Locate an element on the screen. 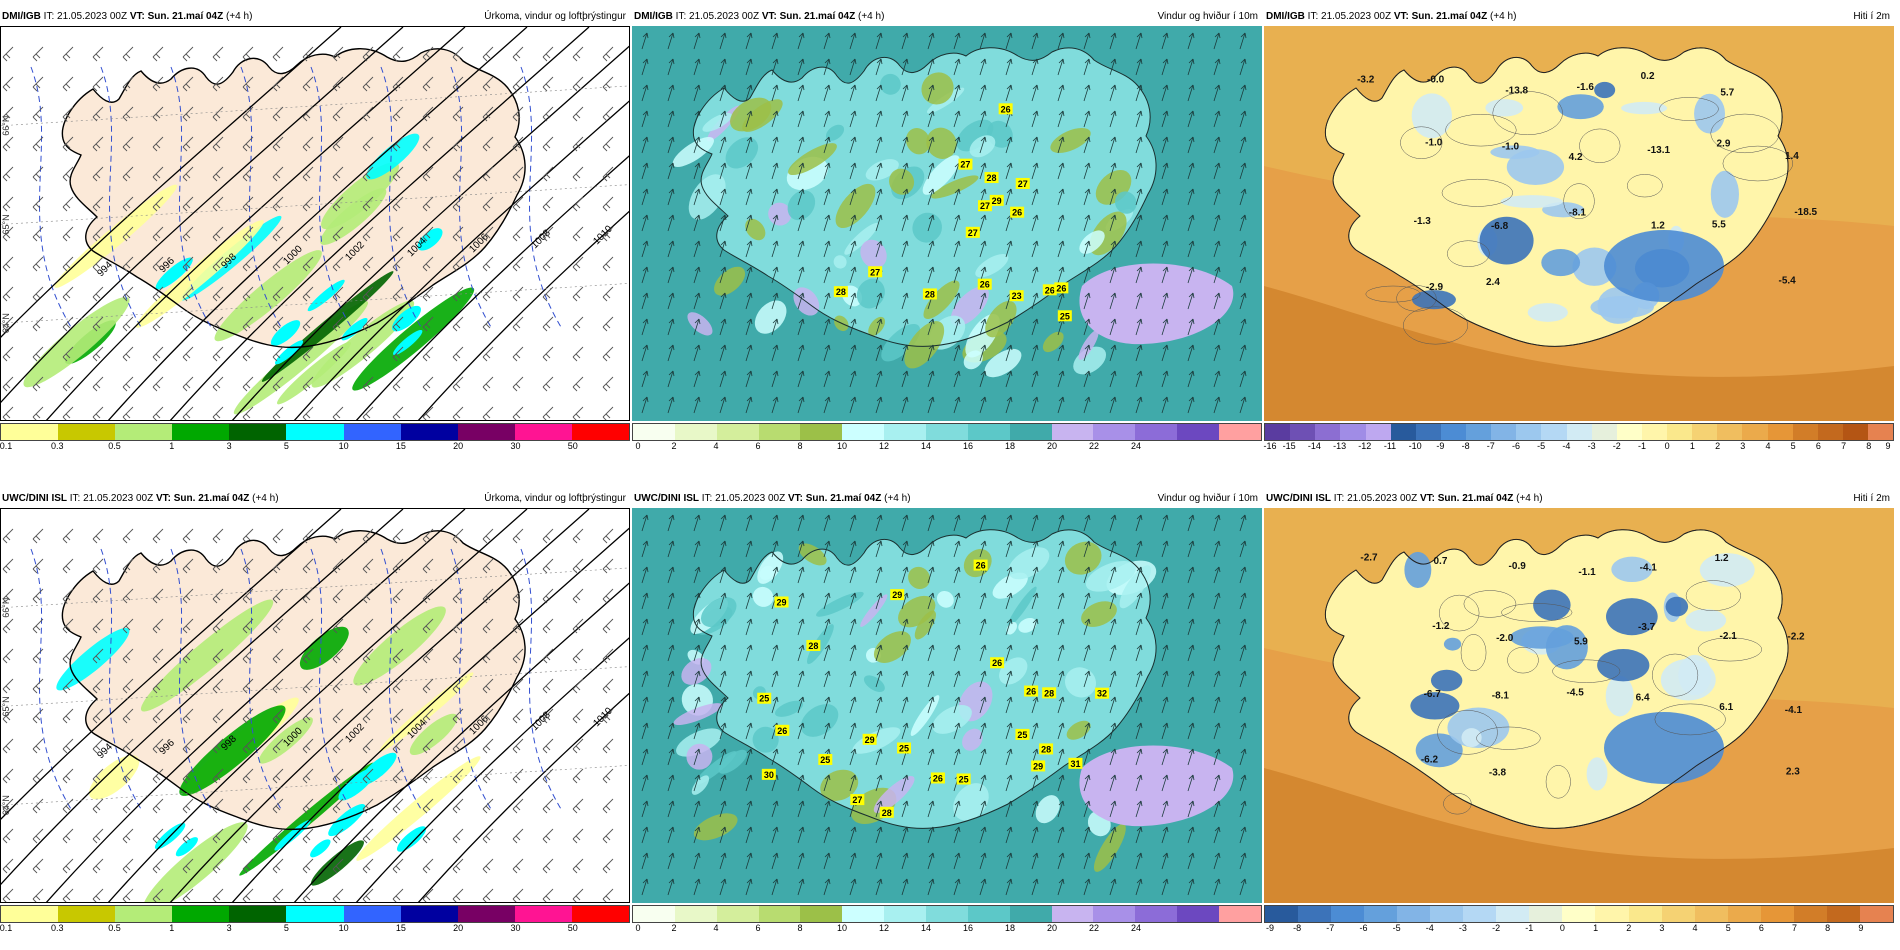 Image resolution: width=1900 pixels, height=950 pixels. field-name: Hiti í 2m is located at coordinates (1871, 16).